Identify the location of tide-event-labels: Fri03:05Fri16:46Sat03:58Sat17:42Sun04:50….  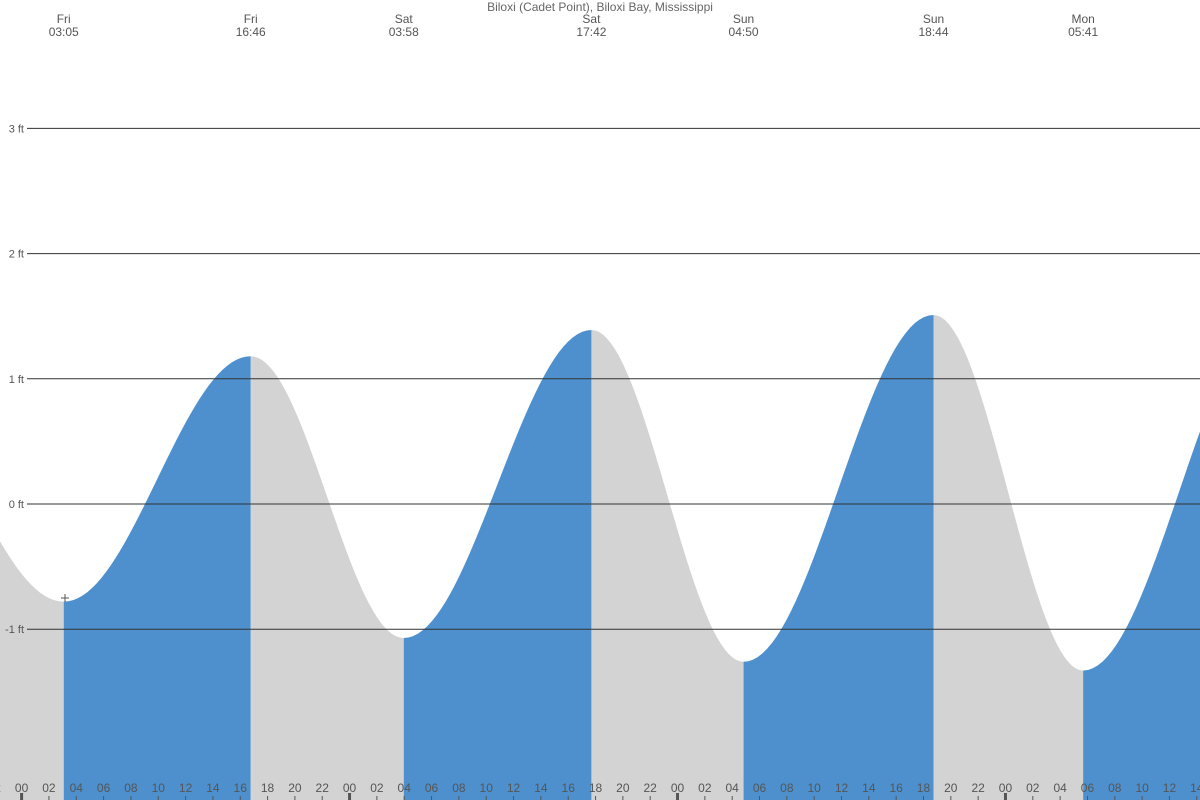
(574, 25).